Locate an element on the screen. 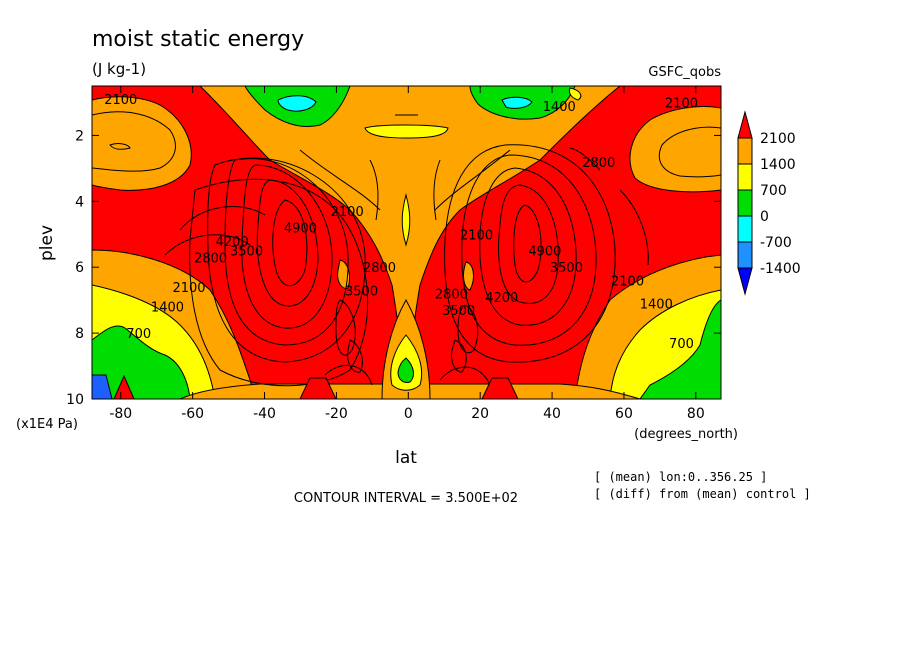  y-tick-label: 8 is located at coordinates (79, 334).